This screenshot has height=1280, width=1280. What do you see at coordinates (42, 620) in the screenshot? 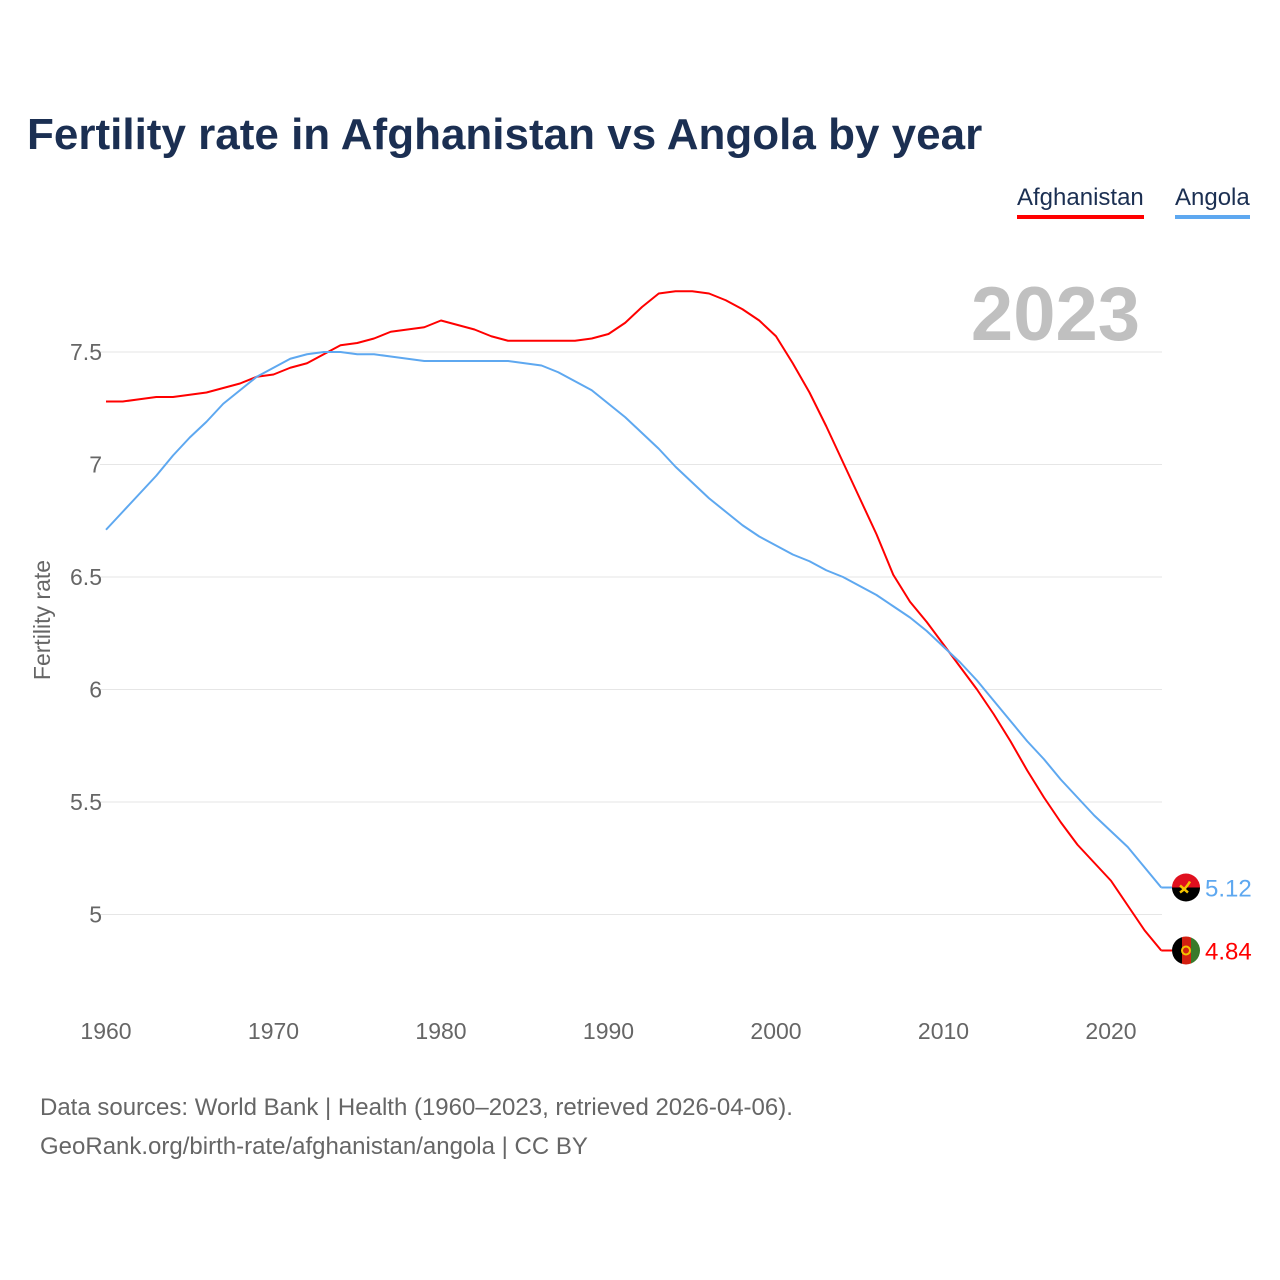
I see `y-axis-label: Fertility rate` at bounding box center [42, 620].